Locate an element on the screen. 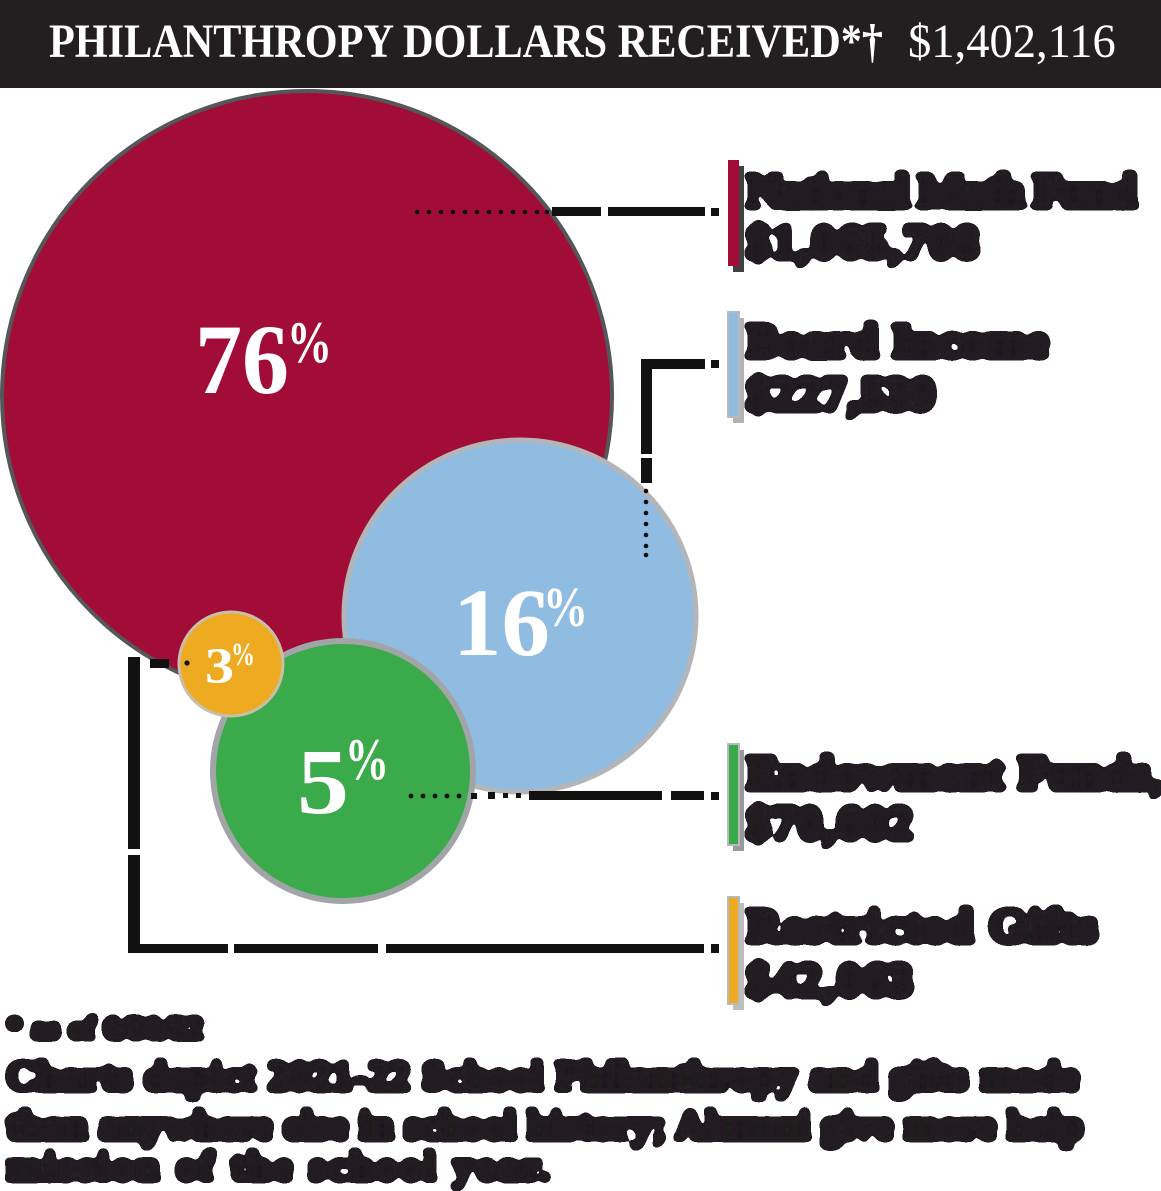  svg-text: 3 is located at coordinates (219, 667).